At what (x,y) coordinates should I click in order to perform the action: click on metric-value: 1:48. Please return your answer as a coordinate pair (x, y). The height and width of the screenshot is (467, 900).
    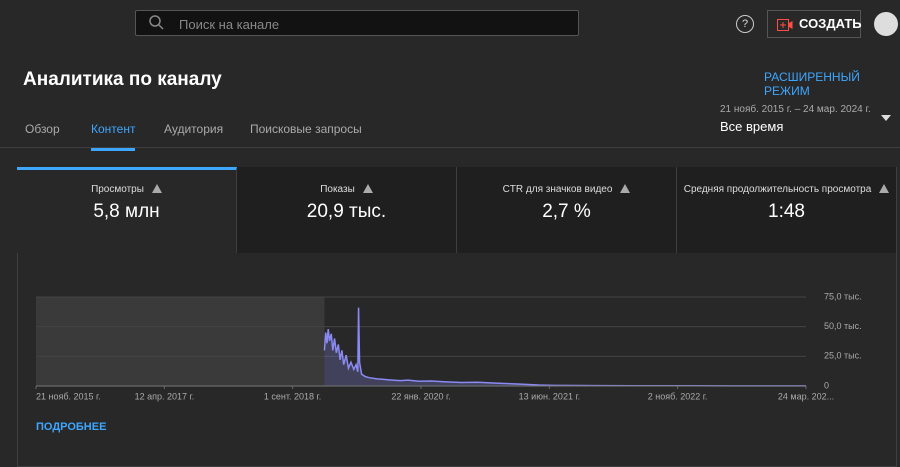
    Looking at the image, I should click on (786, 211).